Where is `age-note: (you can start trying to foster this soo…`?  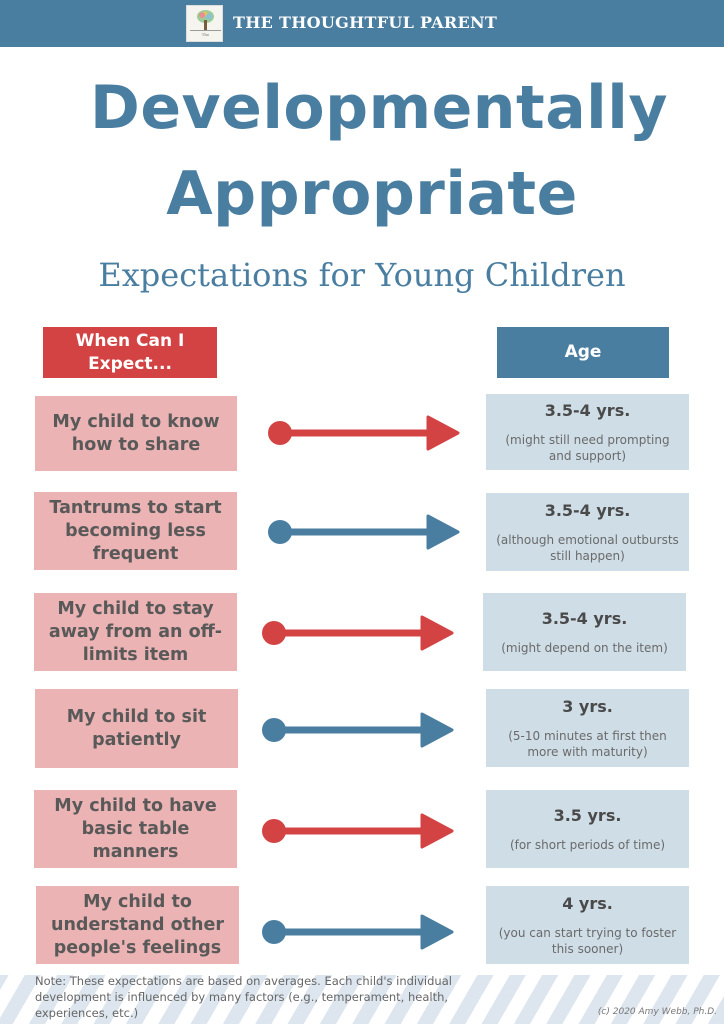 age-note: (you can start trying to foster this soo… is located at coordinates (587, 941).